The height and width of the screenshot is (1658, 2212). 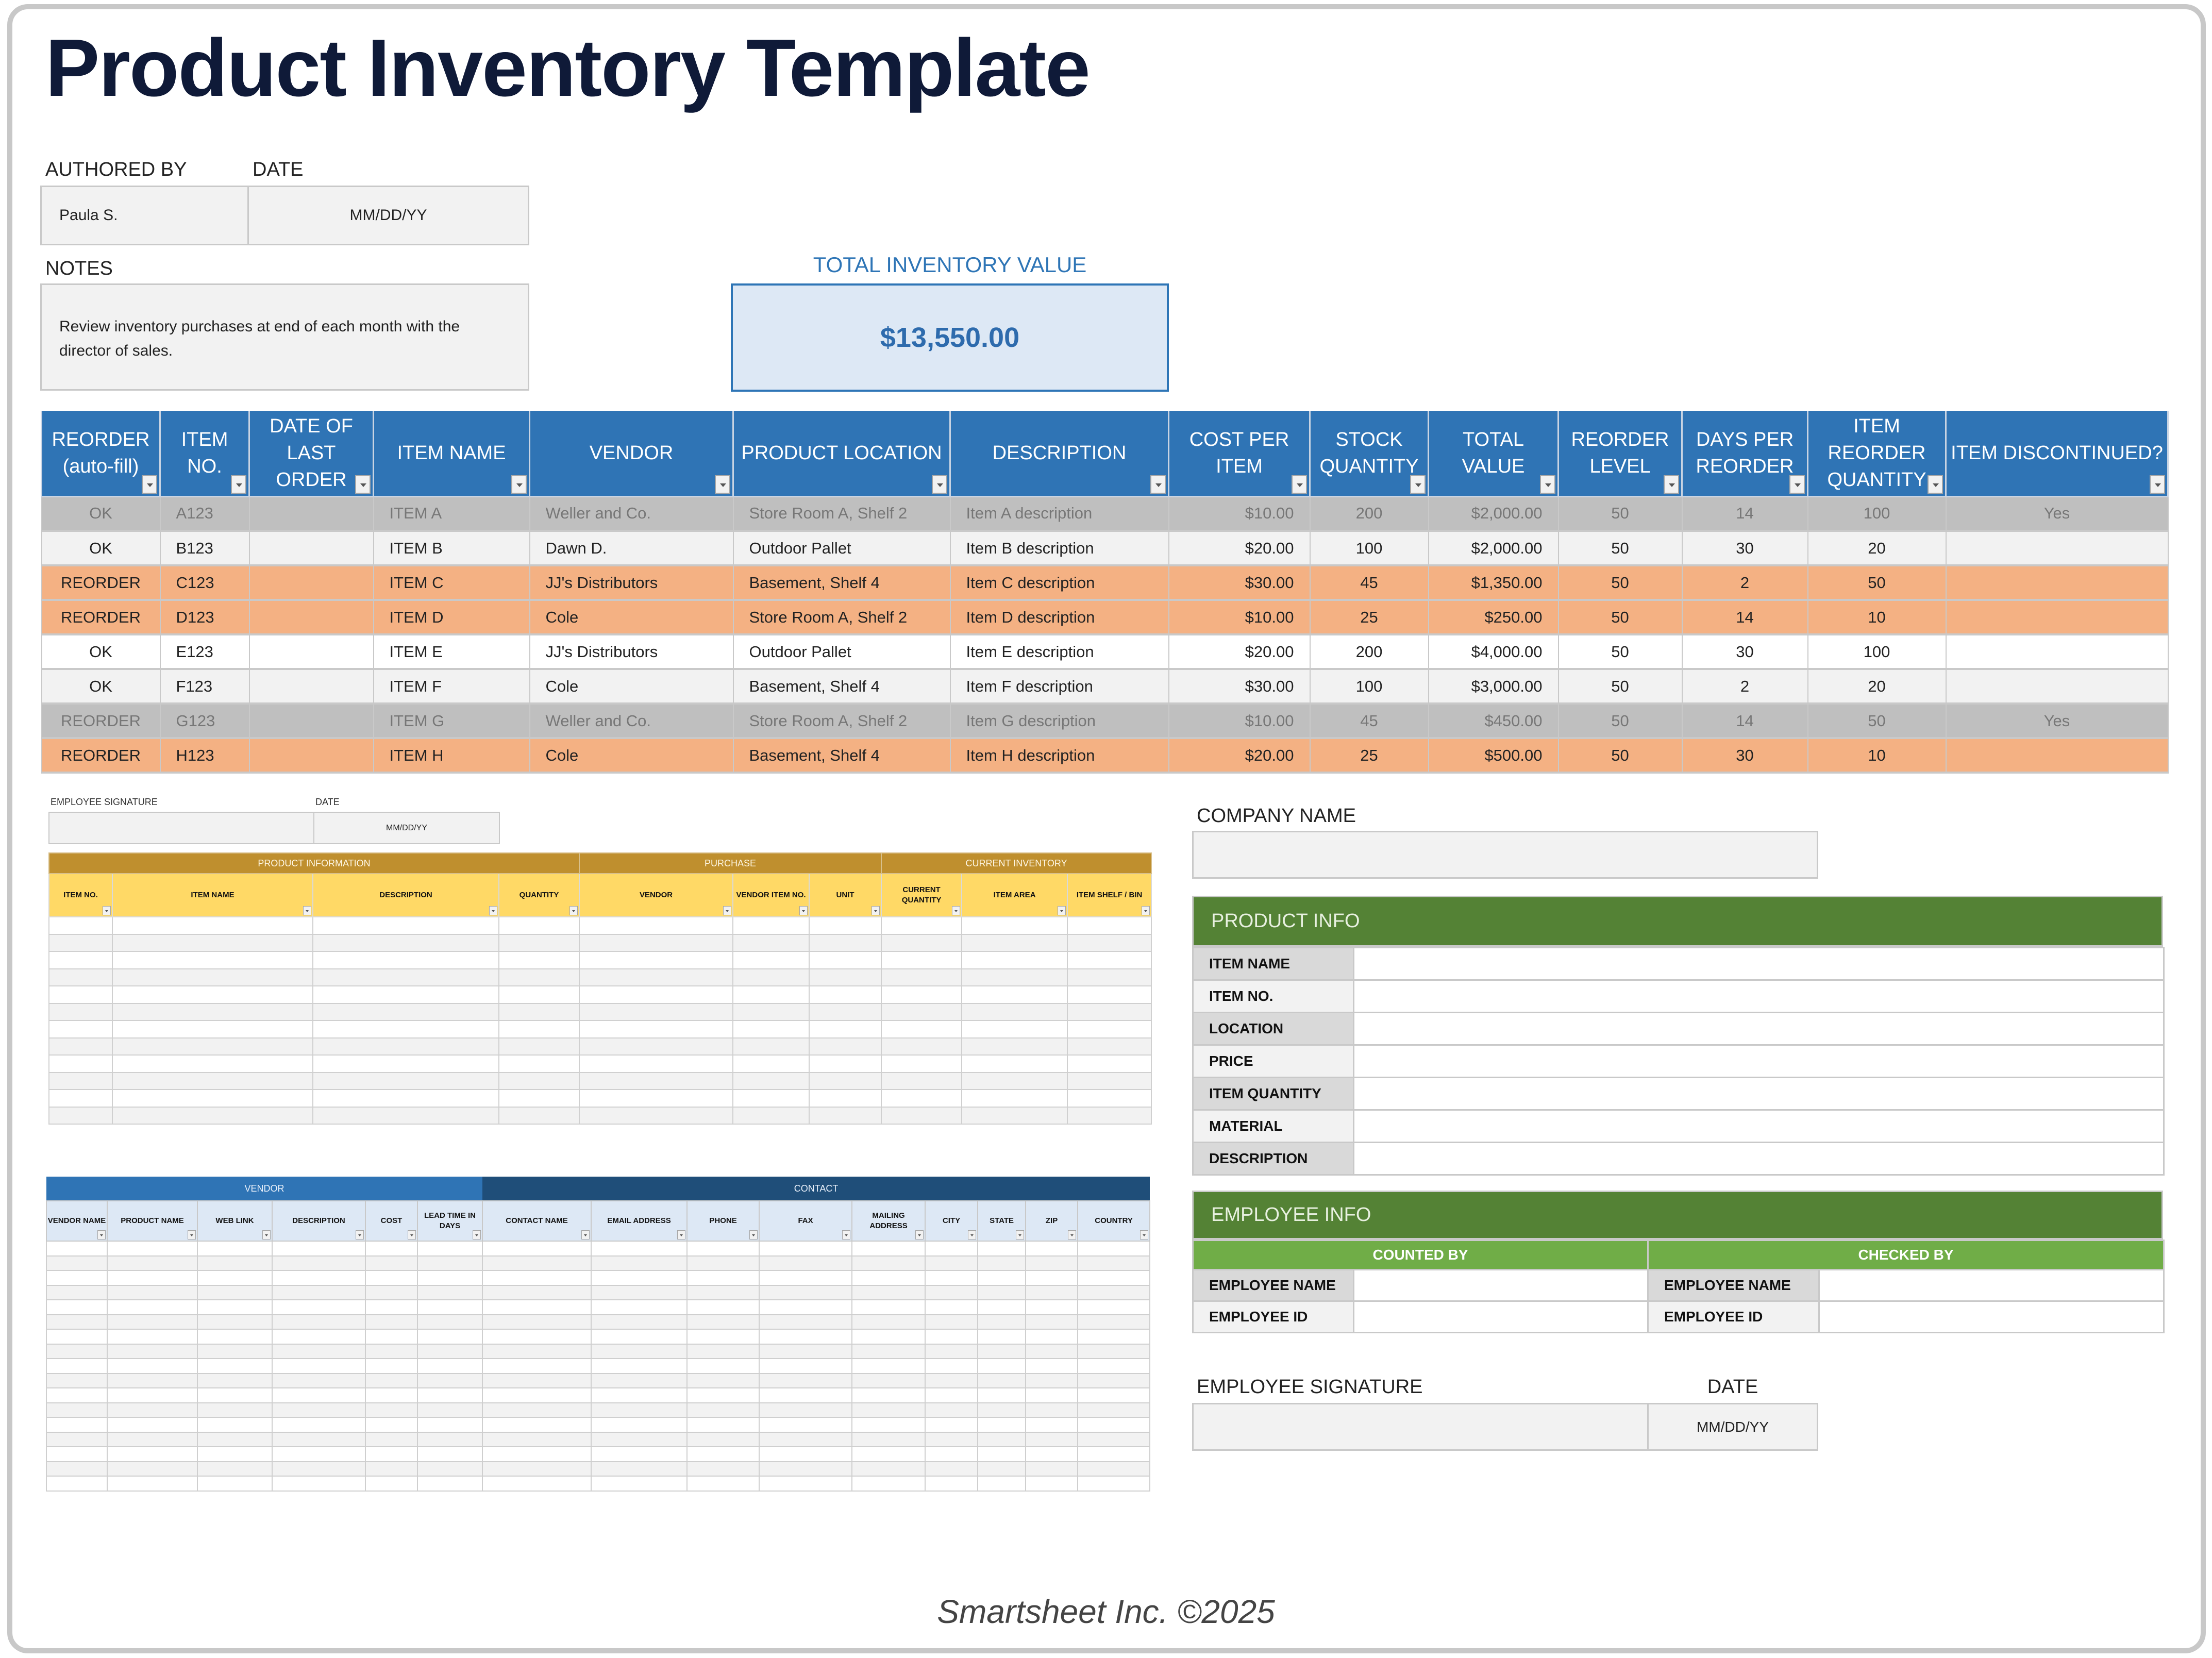 What do you see at coordinates (1501, 1286) in the screenshot?
I see `counted-employee-name-input` at bounding box center [1501, 1286].